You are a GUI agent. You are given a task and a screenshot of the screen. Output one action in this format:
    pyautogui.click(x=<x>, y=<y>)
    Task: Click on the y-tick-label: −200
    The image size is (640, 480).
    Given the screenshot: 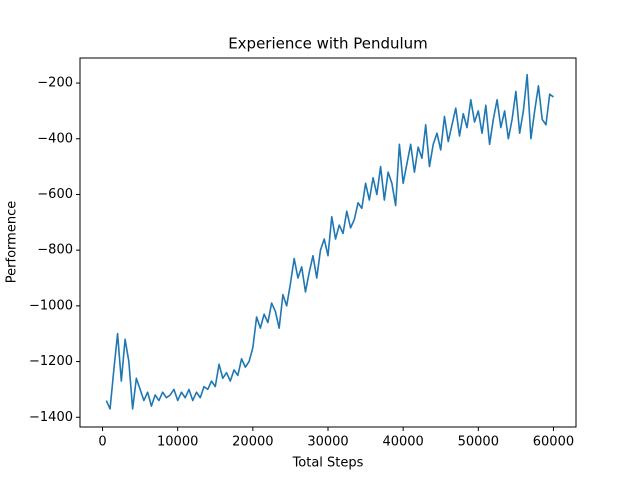 What is the action you would take?
    pyautogui.click(x=55, y=83)
    